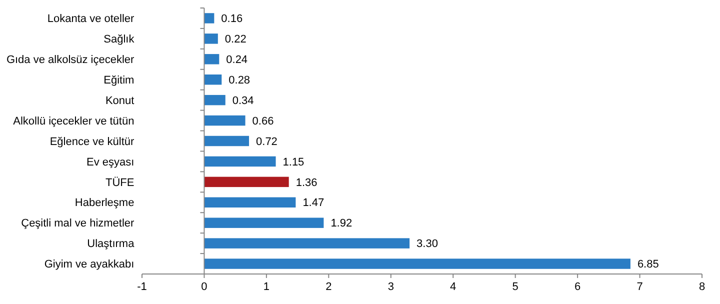  What do you see at coordinates (111, 244) in the screenshot?
I see `y-tick-label: Ulaştırma` at bounding box center [111, 244].